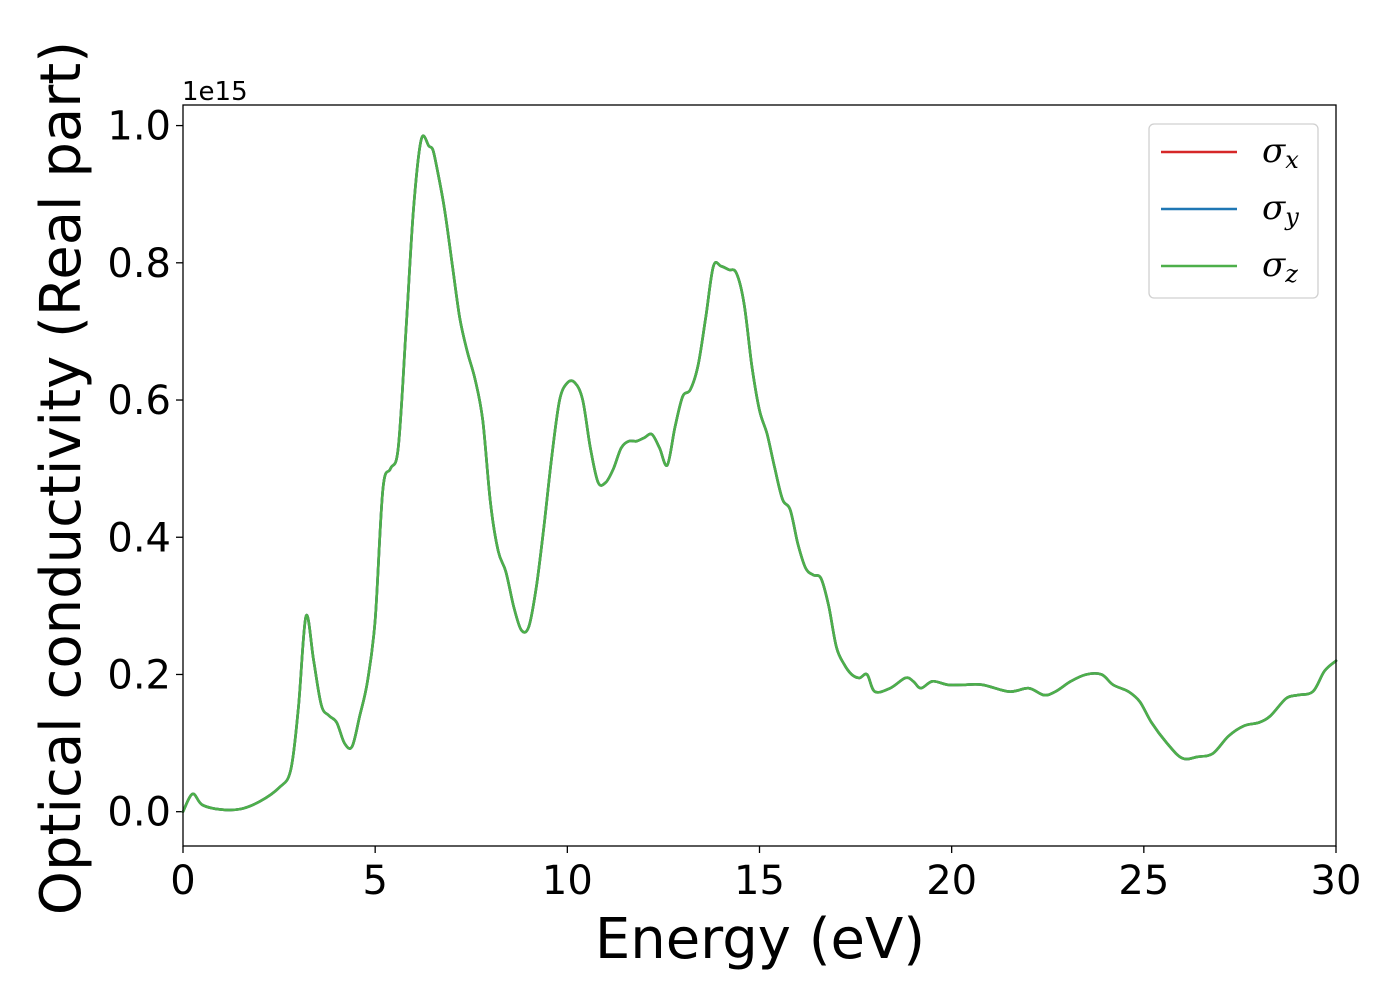  I want to click on legend-label-2: σy, so click(1280, 209).